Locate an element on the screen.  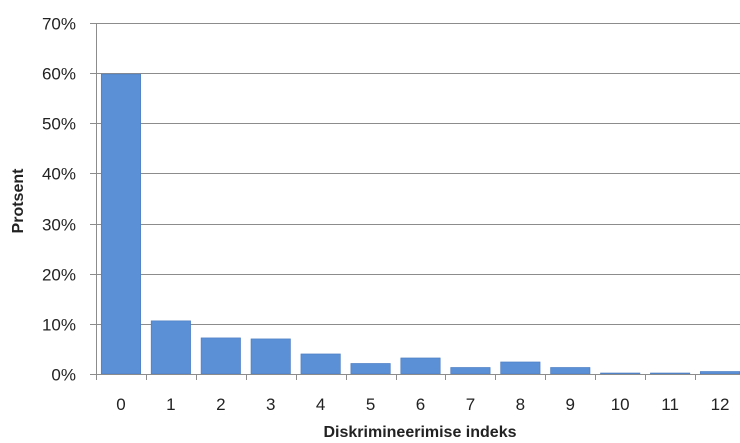
x-tick-label: 12 is located at coordinates (720, 404).